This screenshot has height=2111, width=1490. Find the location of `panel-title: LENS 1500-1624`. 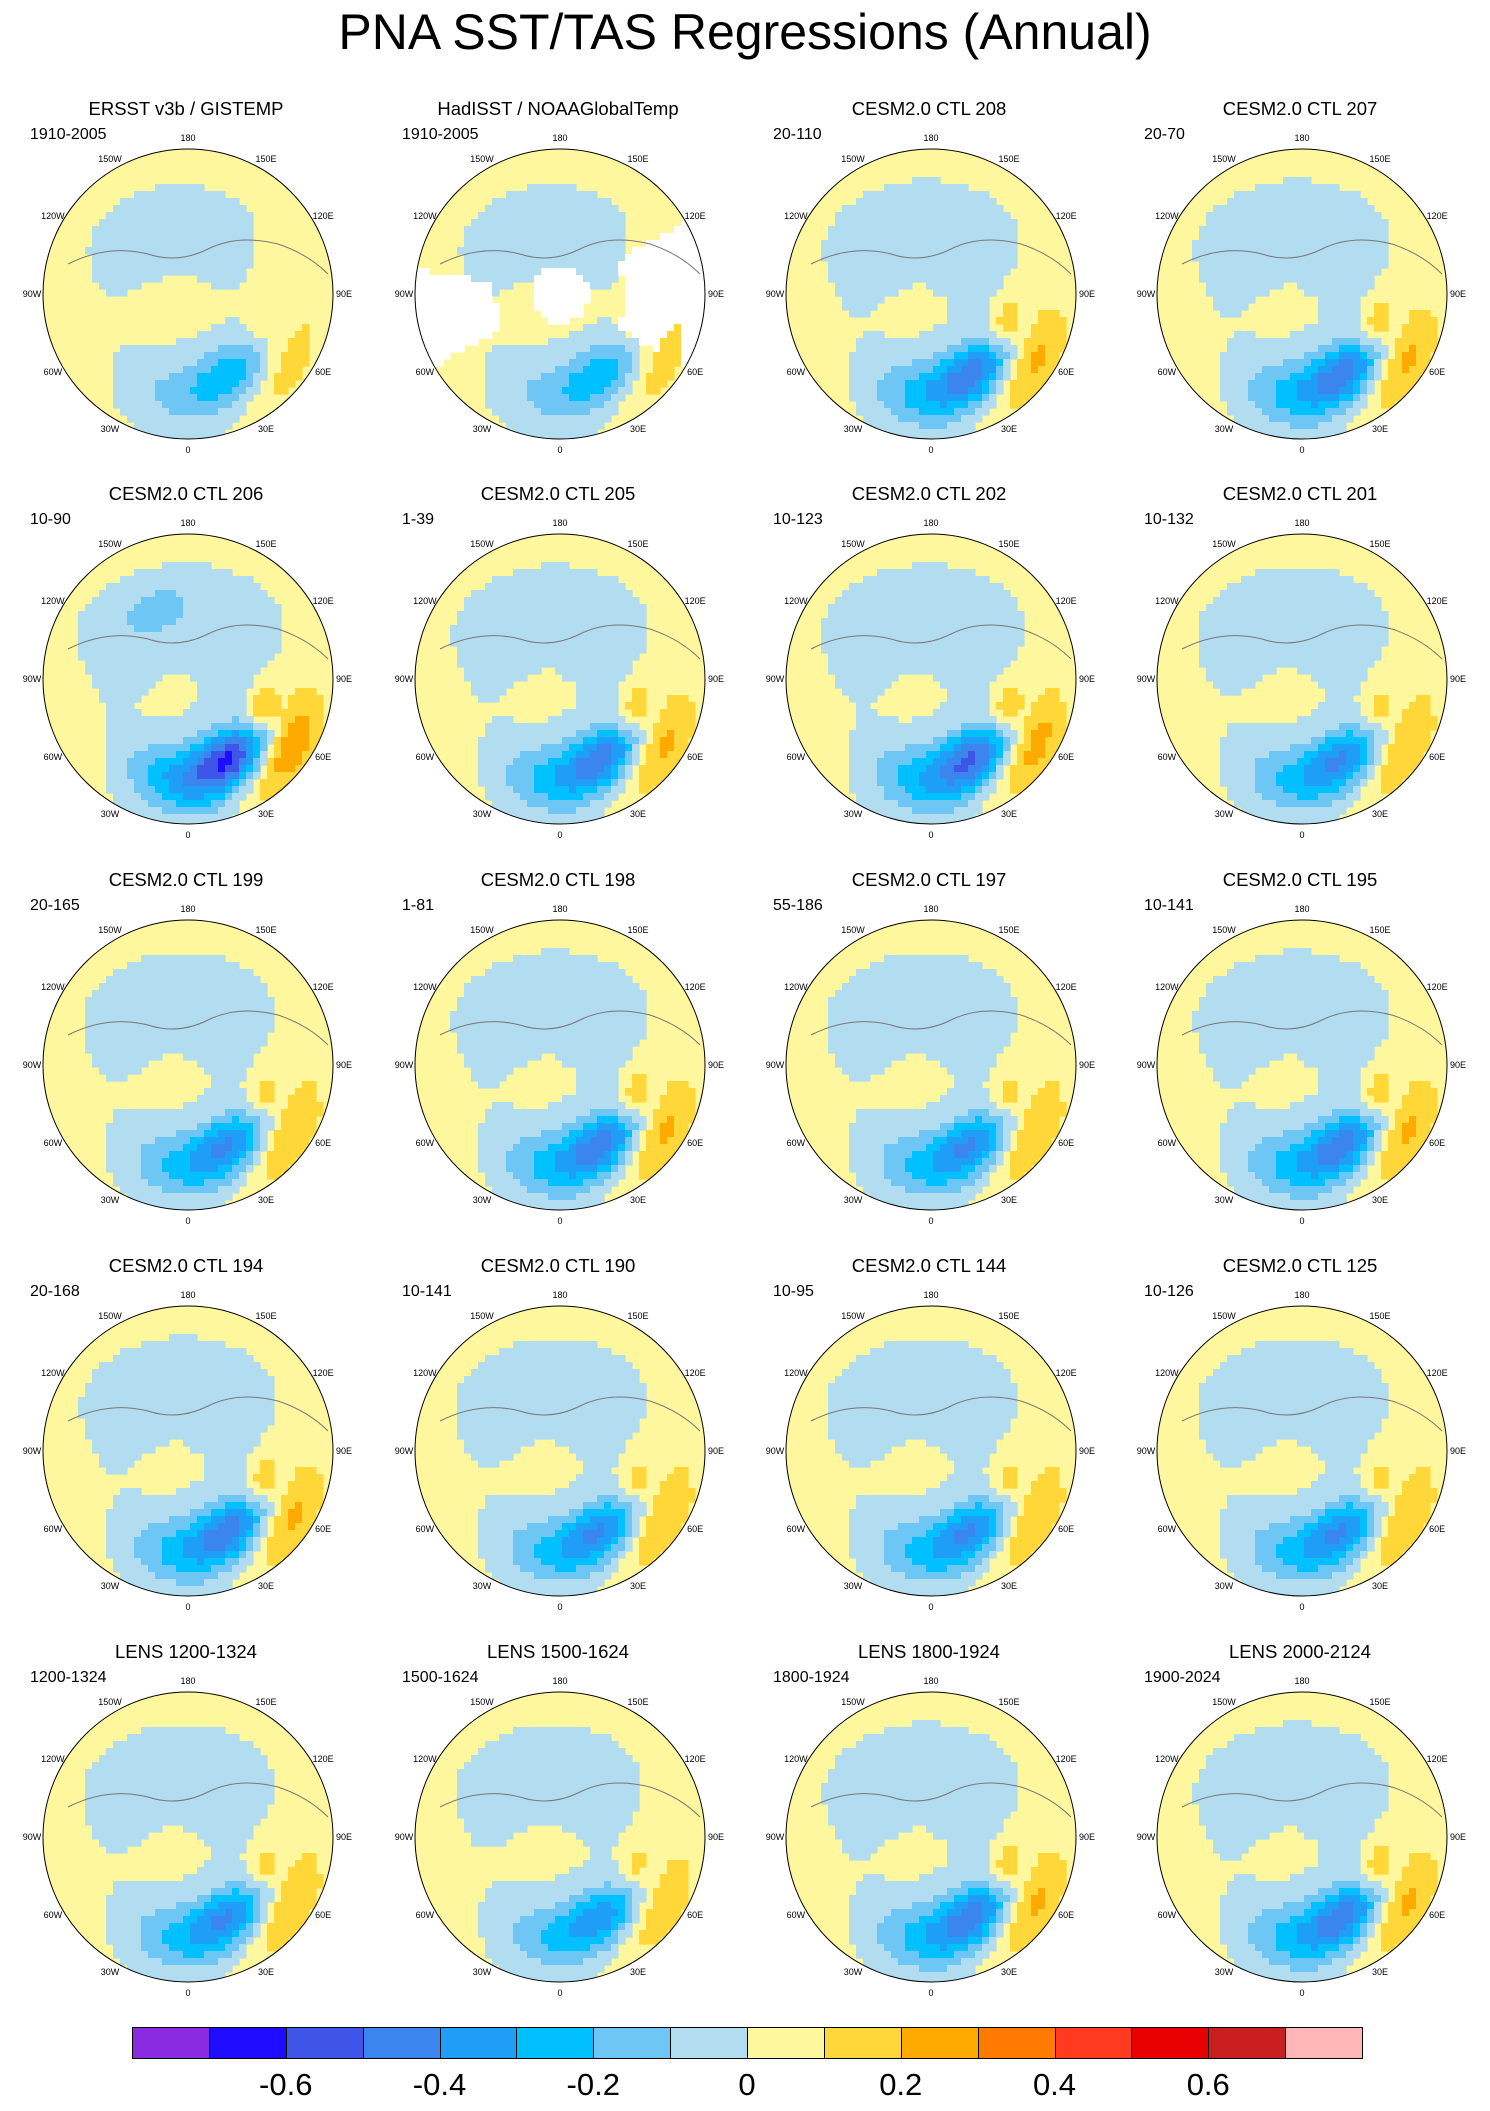

panel-title: LENS 1500-1624 is located at coordinates (558, 1651).